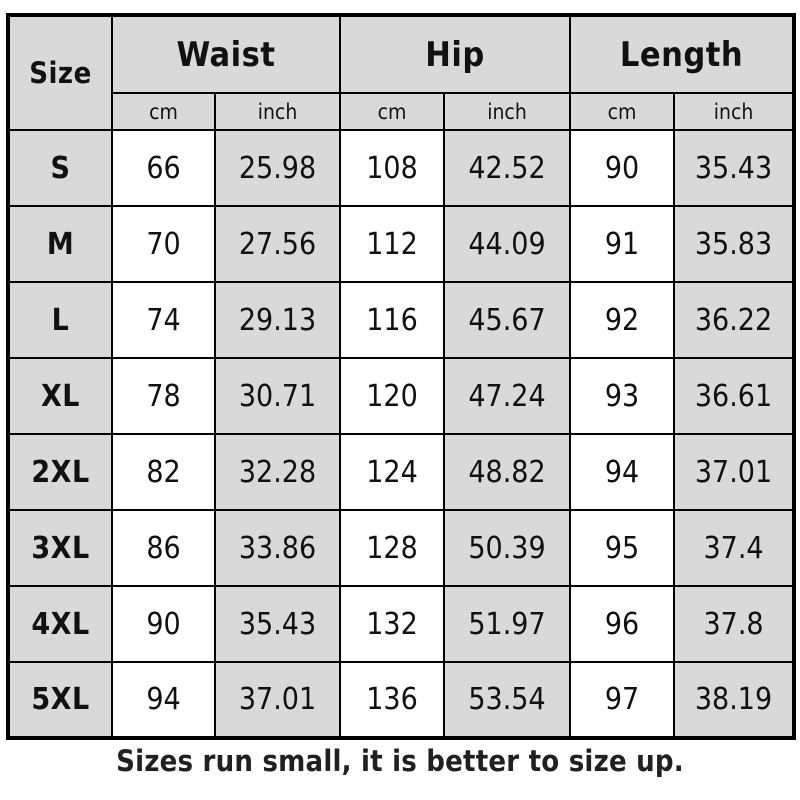  I want to click on cell-hip-cm: 108, so click(392, 168).